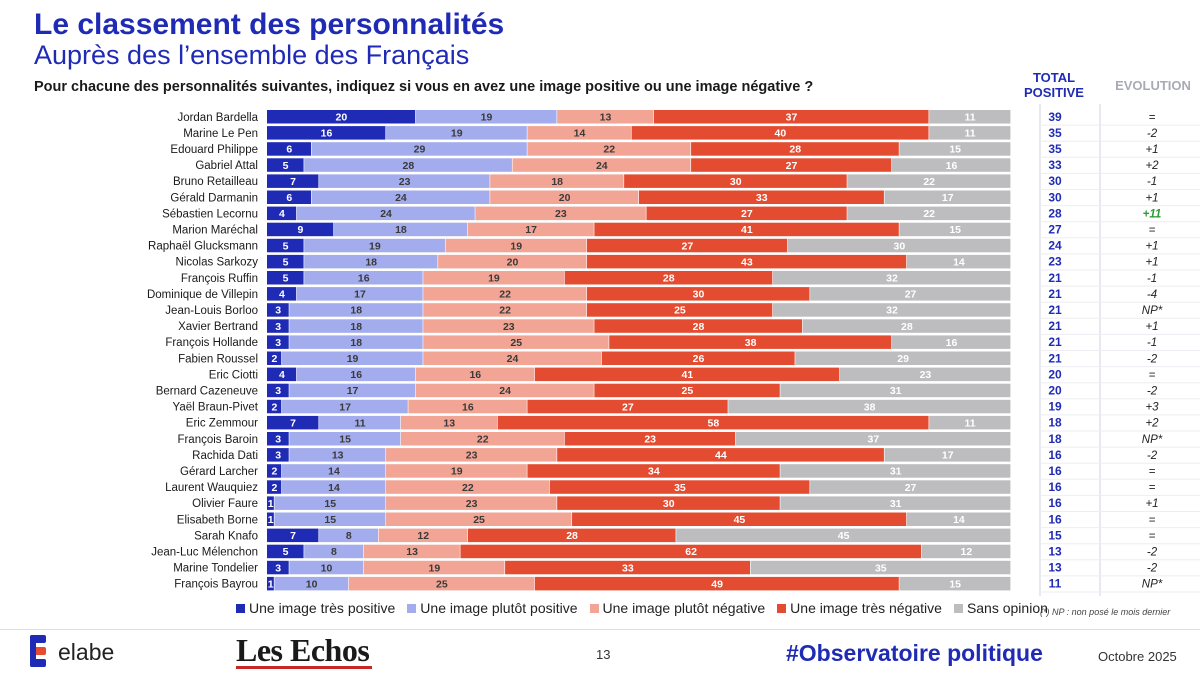 The width and height of the screenshot is (1200, 686). Describe the element at coordinates (289, 150) in the screenshot. I see `data-label: 6` at that location.